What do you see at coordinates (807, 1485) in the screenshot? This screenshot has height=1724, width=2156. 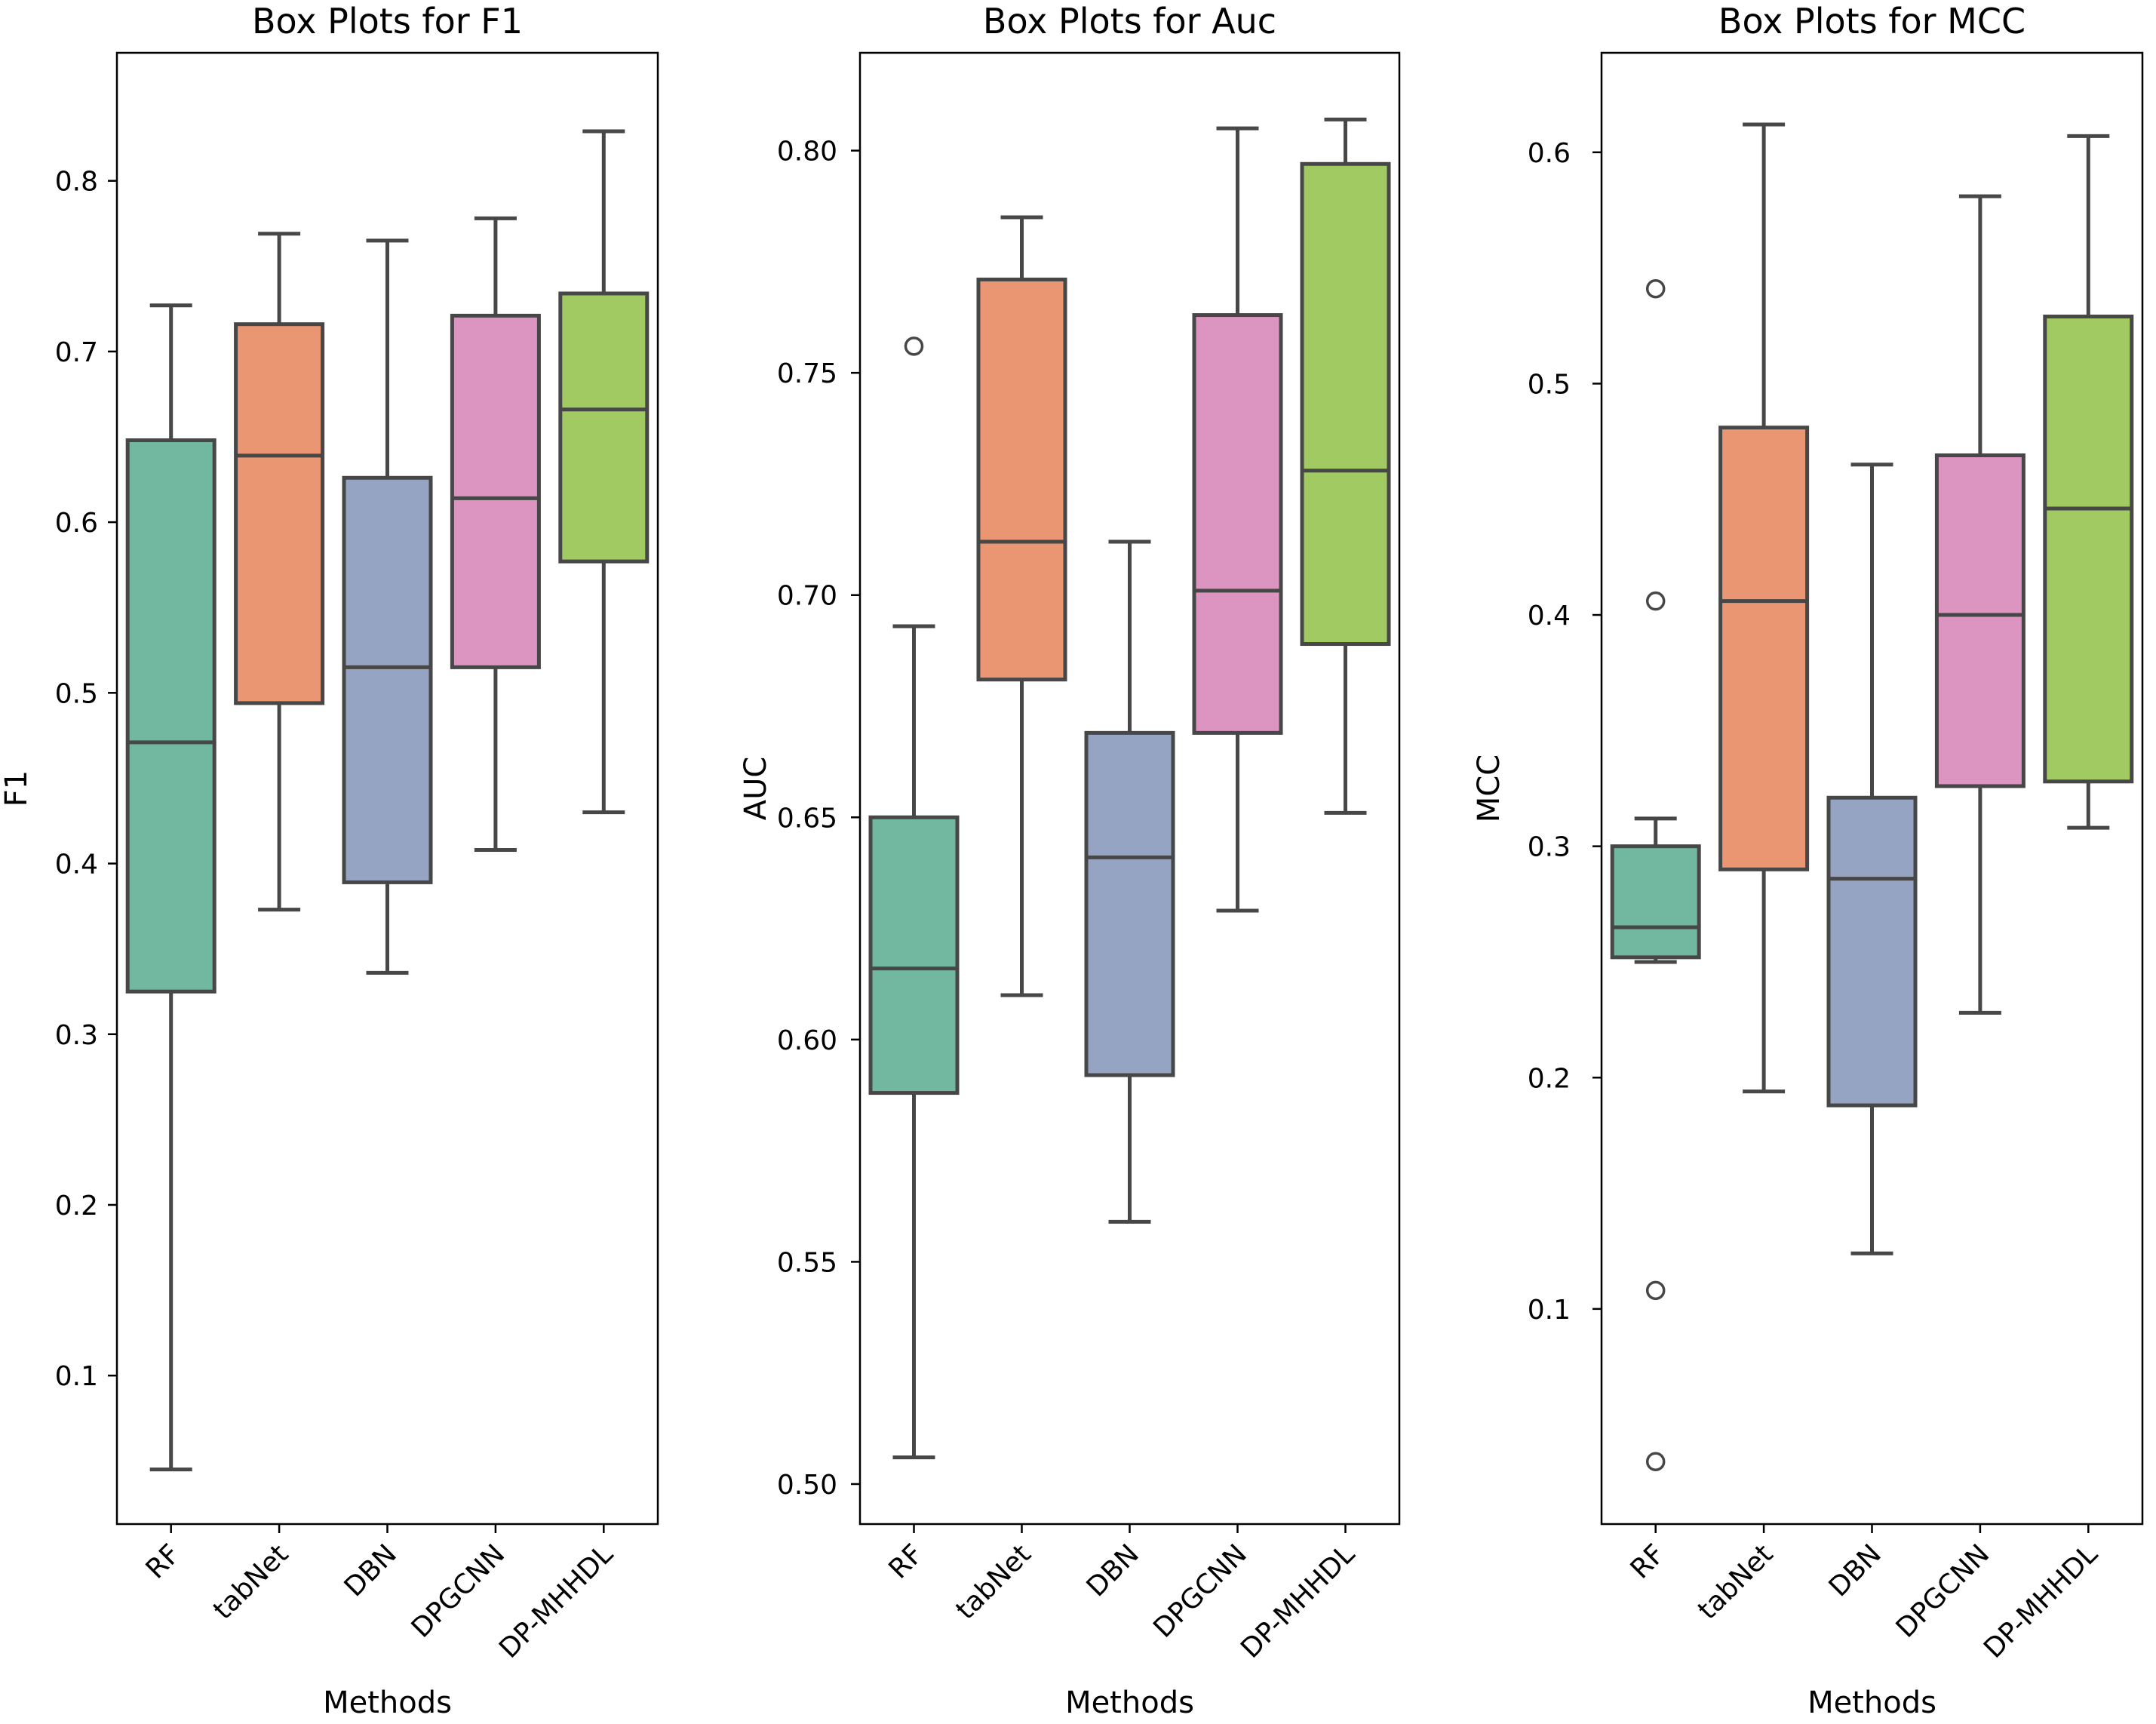 I see `y-tick-label: 0.50` at bounding box center [807, 1485].